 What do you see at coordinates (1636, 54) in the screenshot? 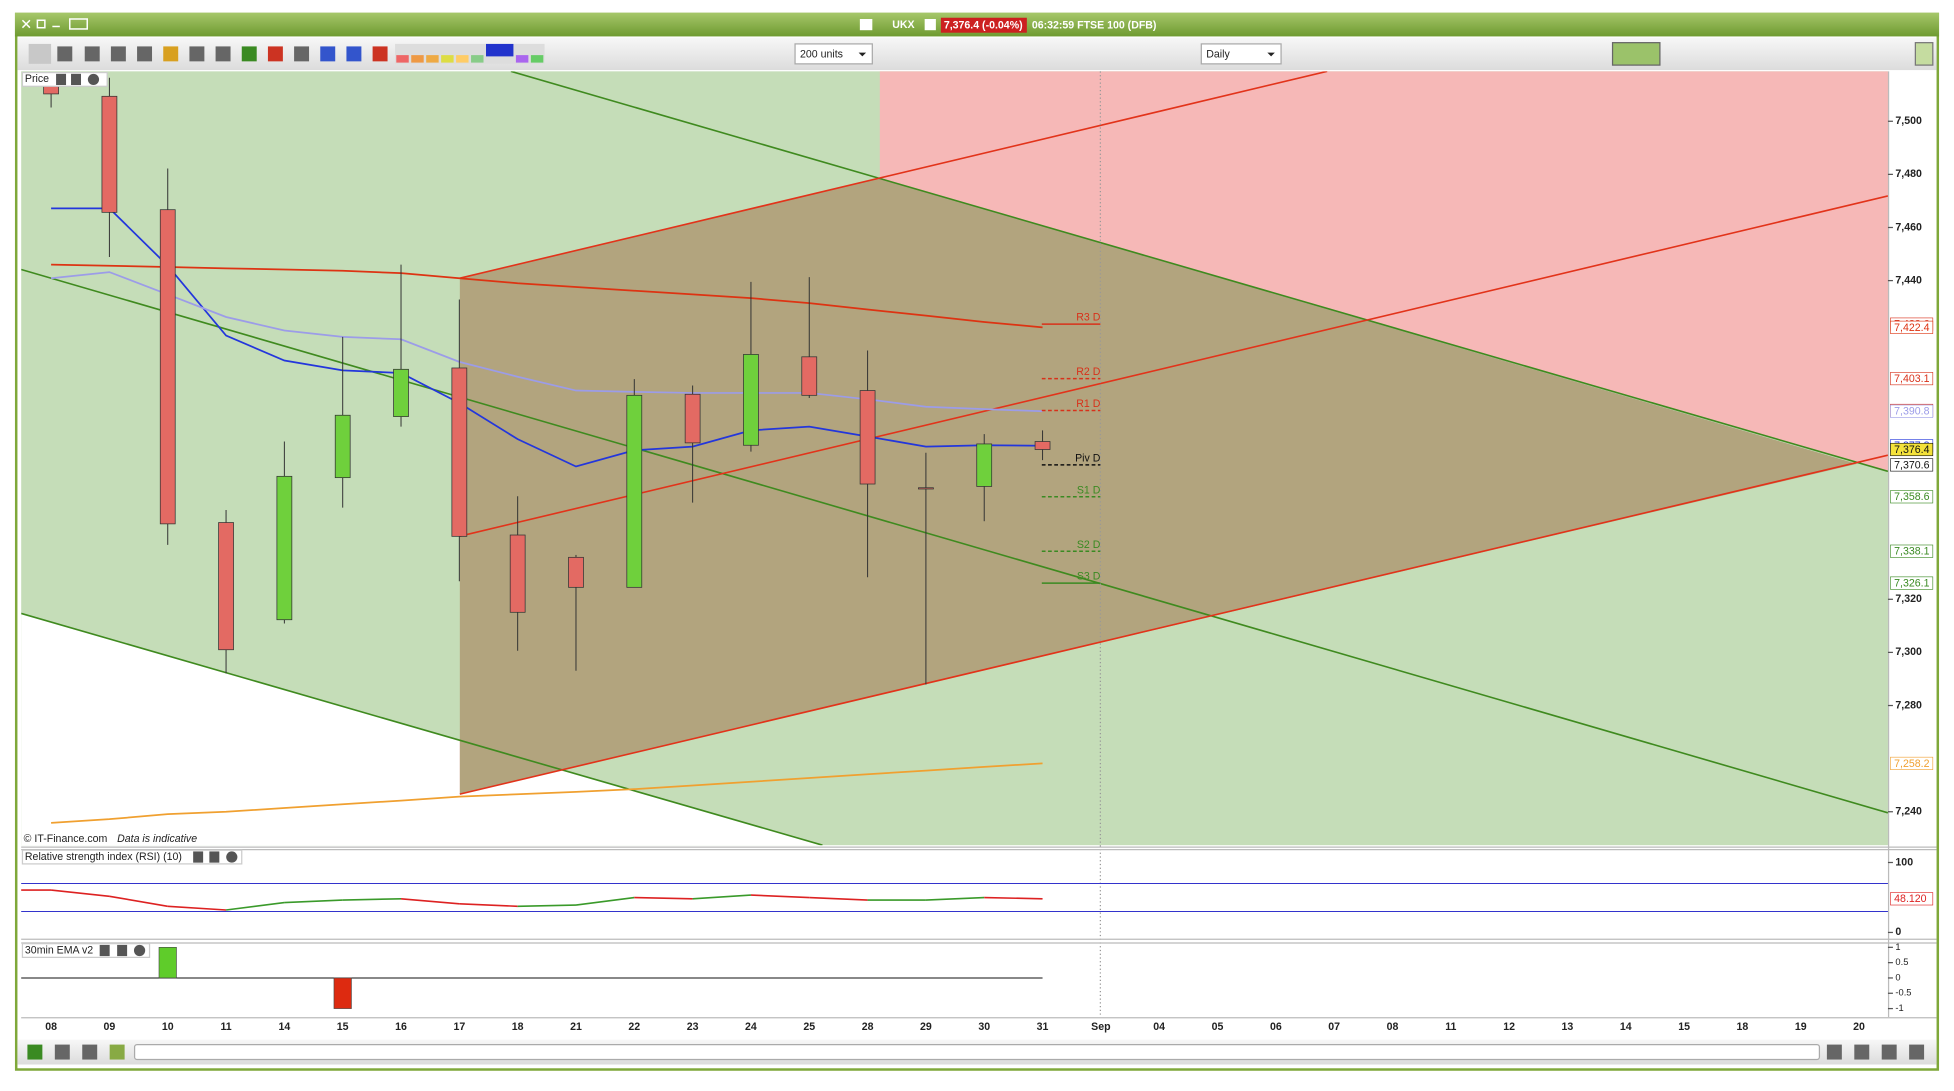
I see `chart-type-button` at bounding box center [1636, 54].